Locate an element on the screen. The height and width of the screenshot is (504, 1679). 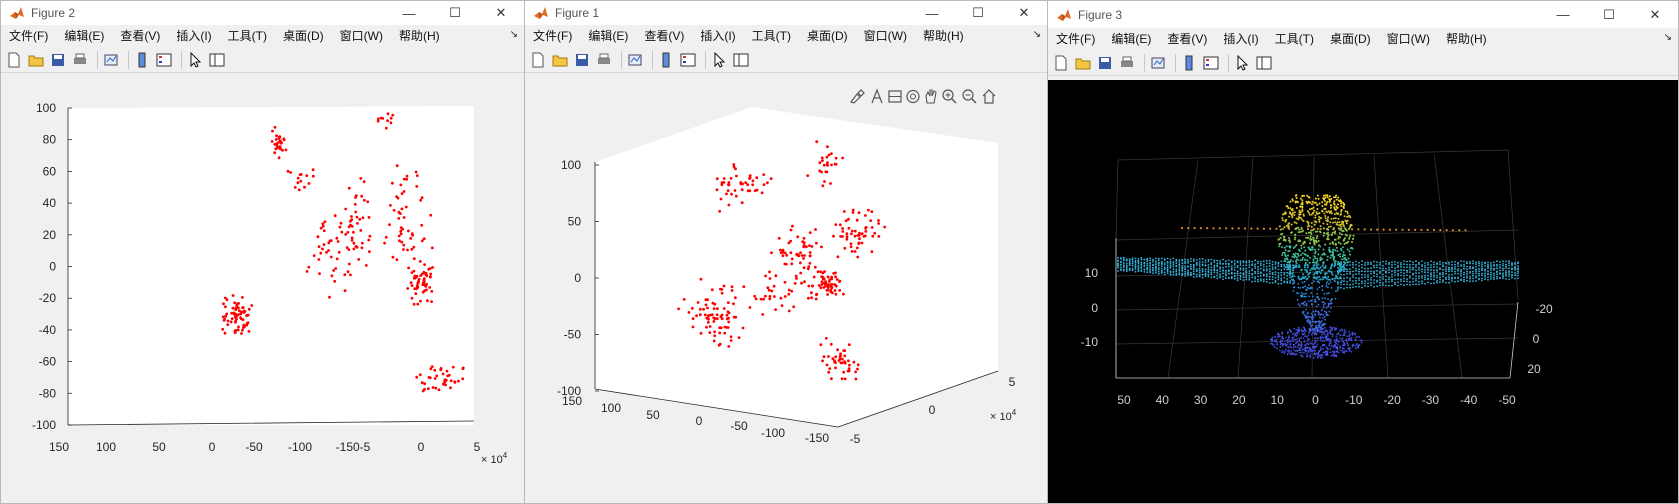
title-bar: Figure 1 — ☐ ✕ is located at coordinates (786, 13).